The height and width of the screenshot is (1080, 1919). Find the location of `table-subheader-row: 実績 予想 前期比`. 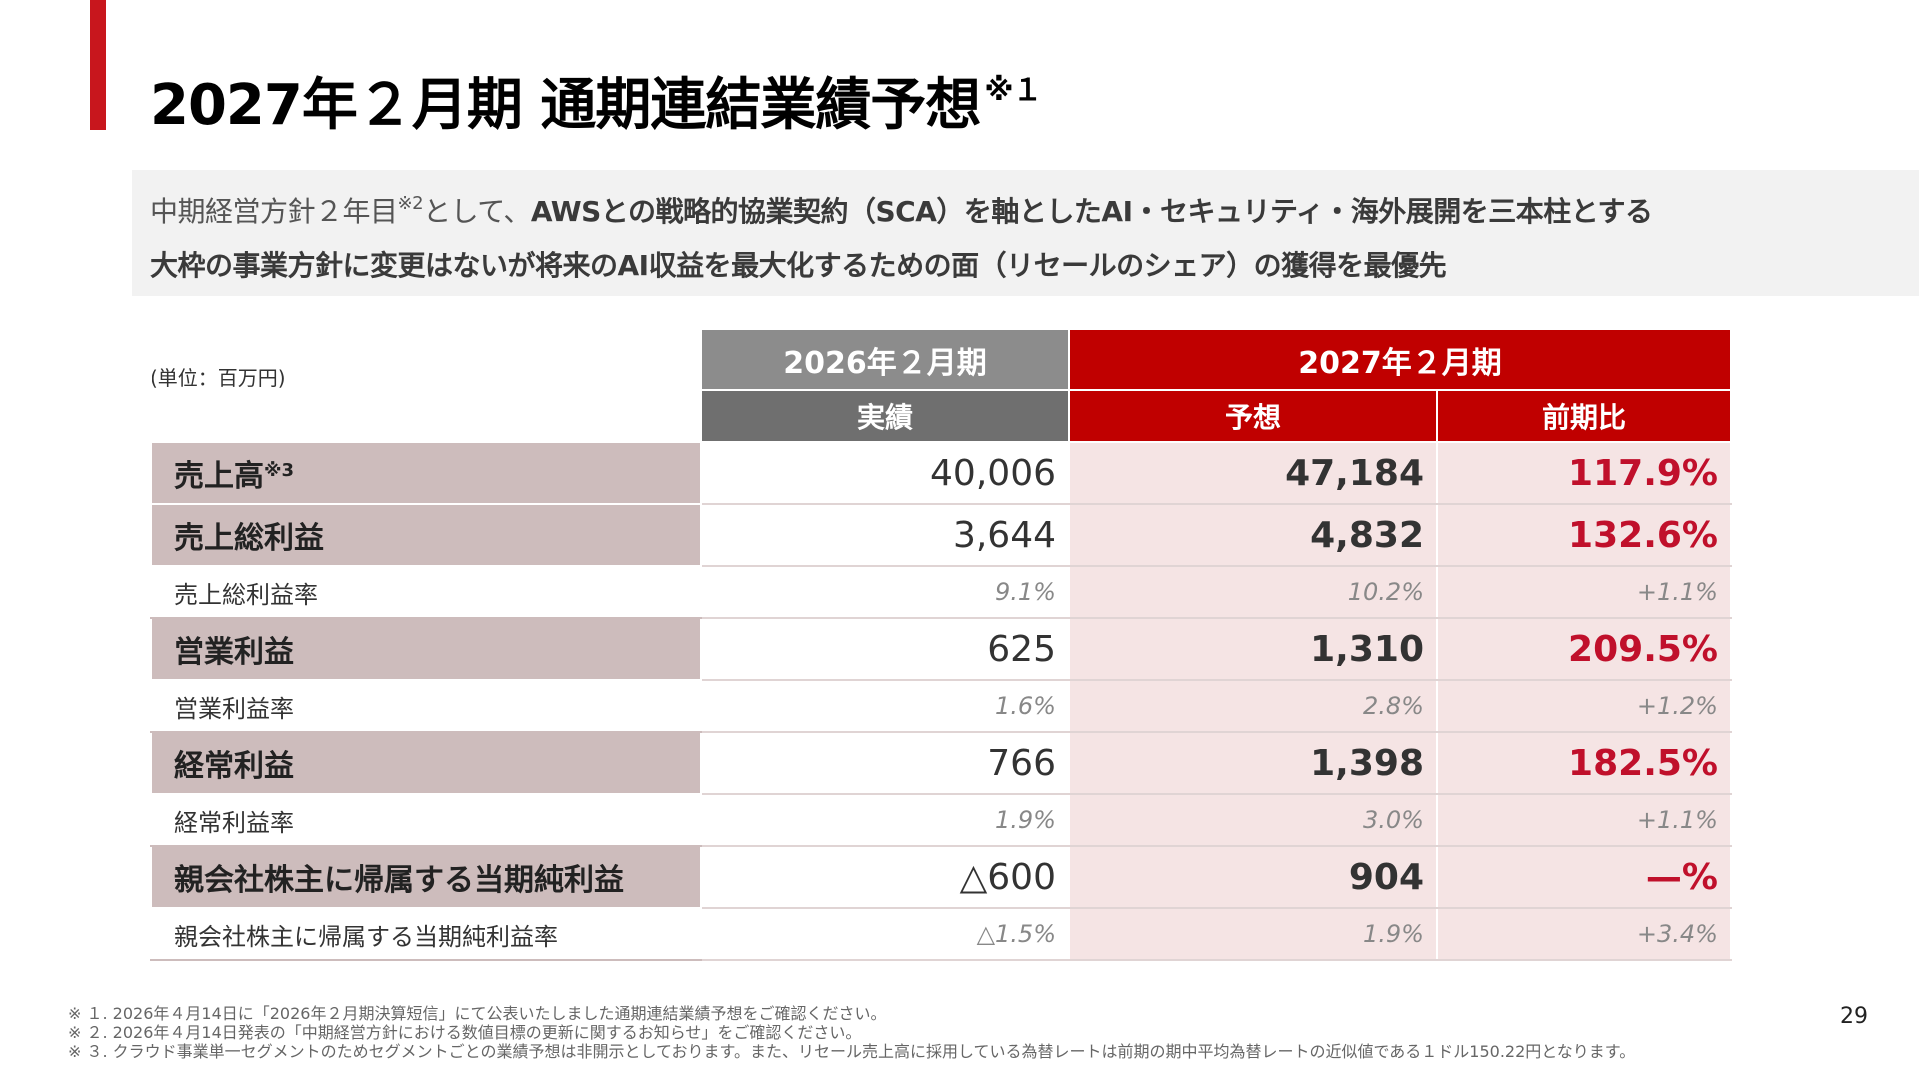

table-subheader-row: 実績 予想 前期比 is located at coordinates (941, 416).